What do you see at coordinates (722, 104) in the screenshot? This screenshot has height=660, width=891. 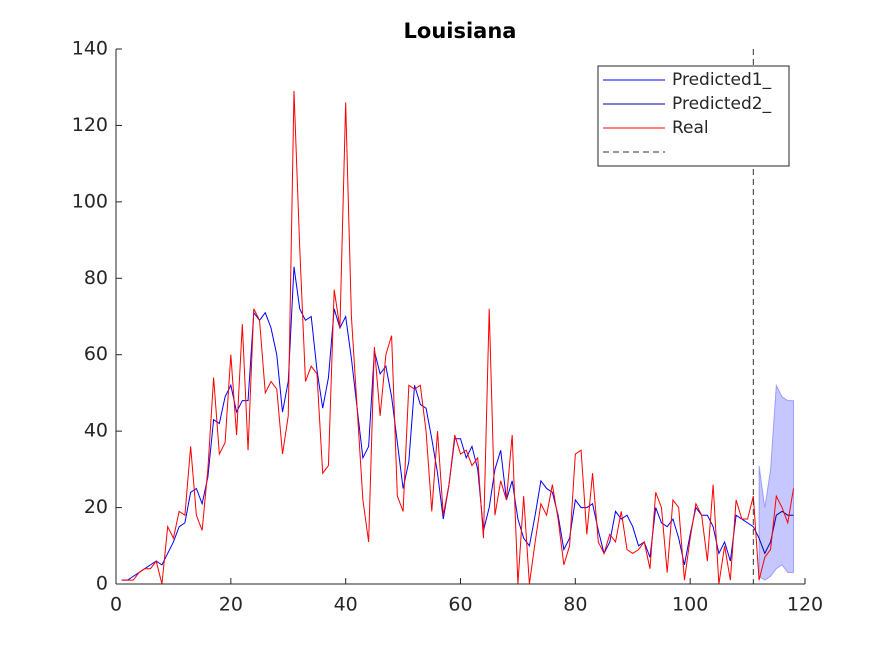 I see `legend-label: Predicted2_` at bounding box center [722, 104].